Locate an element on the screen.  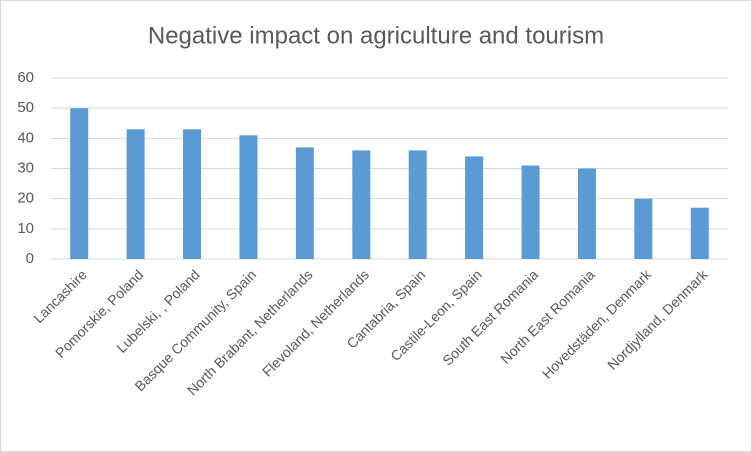
y-tick-label: 10 is located at coordinates (25, 228).